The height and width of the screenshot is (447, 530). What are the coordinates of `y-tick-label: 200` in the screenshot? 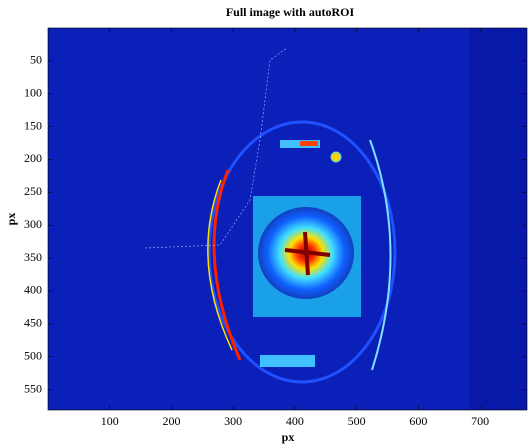 It's located at (33, 158).